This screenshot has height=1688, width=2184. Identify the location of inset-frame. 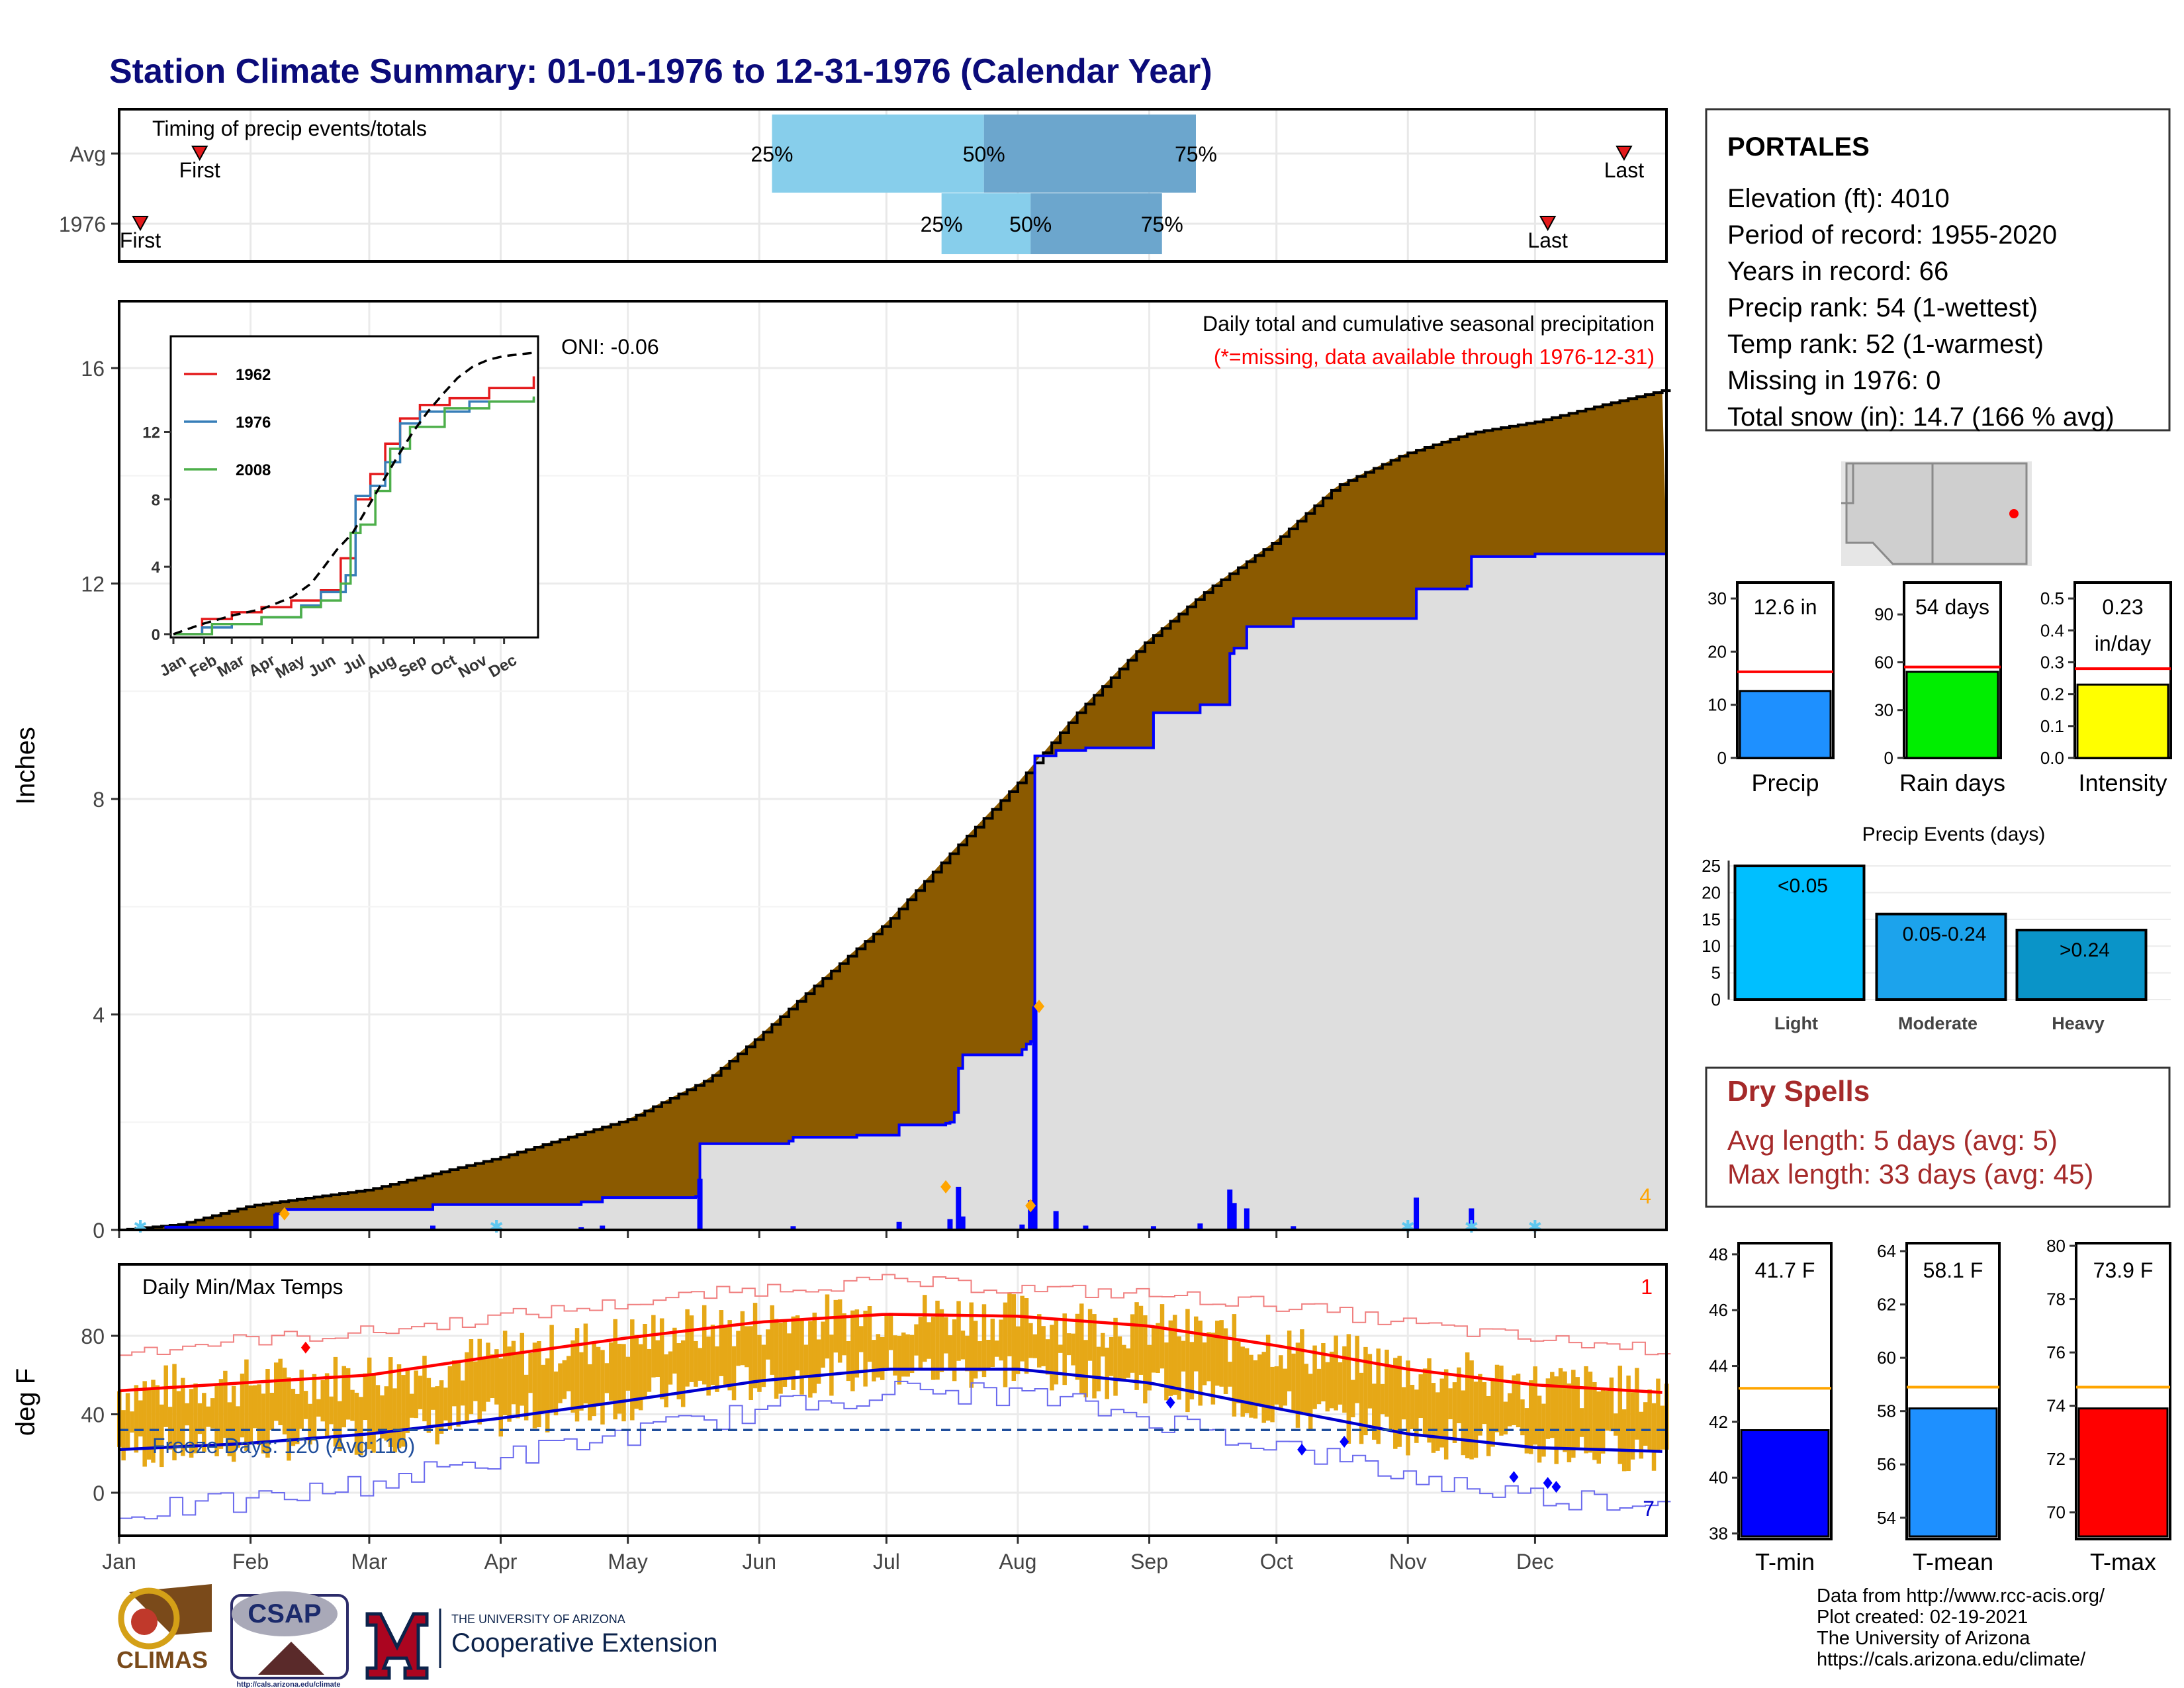
(354, 487).